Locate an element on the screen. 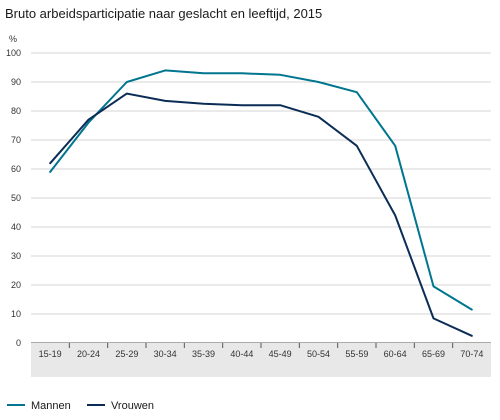 The width and height of the screenshot is (500, 420). y-tick-label: 70 is located at coordinates (16, 140).